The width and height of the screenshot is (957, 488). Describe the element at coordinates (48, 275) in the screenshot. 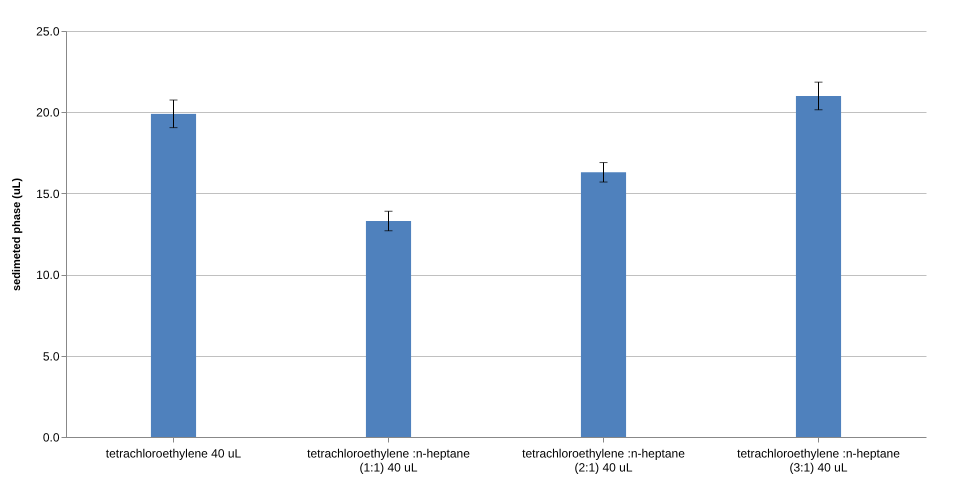

I see `y-tick-label: 10.0` at that location.